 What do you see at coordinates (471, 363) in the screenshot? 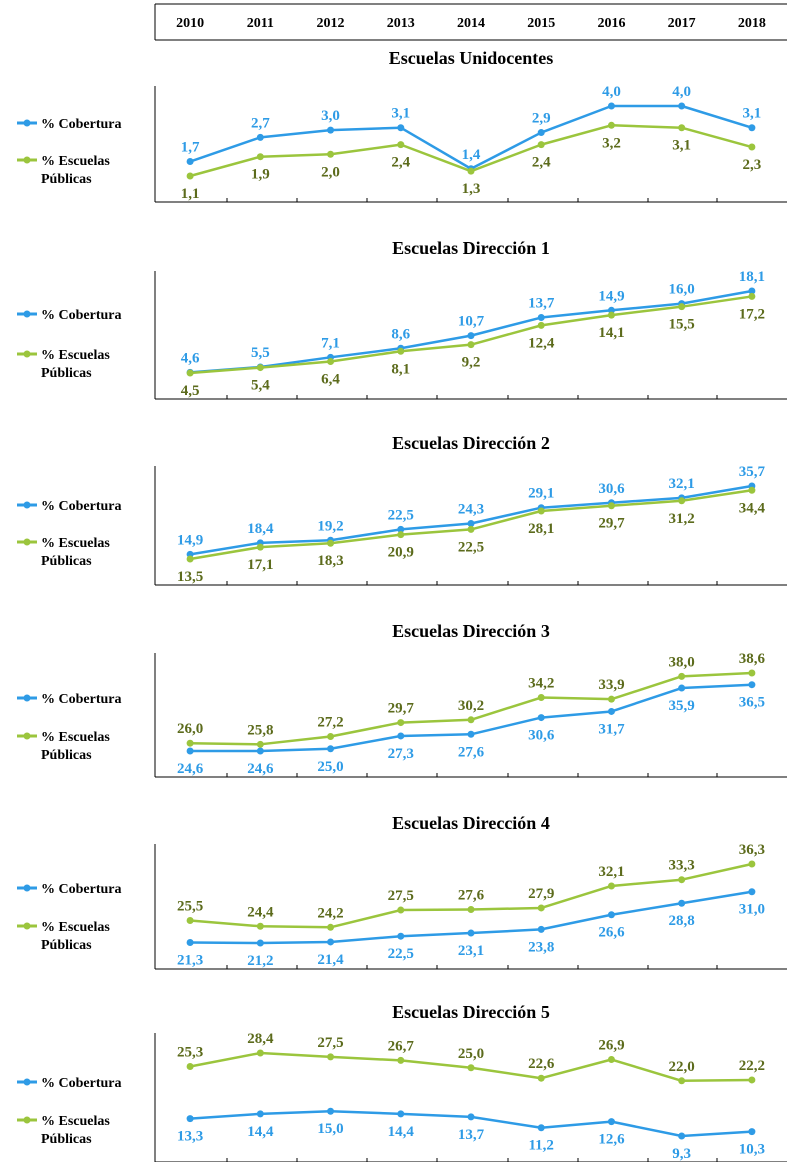
I see `series-escuelas-data-label: 9,2` at bounding box center [471, 363].